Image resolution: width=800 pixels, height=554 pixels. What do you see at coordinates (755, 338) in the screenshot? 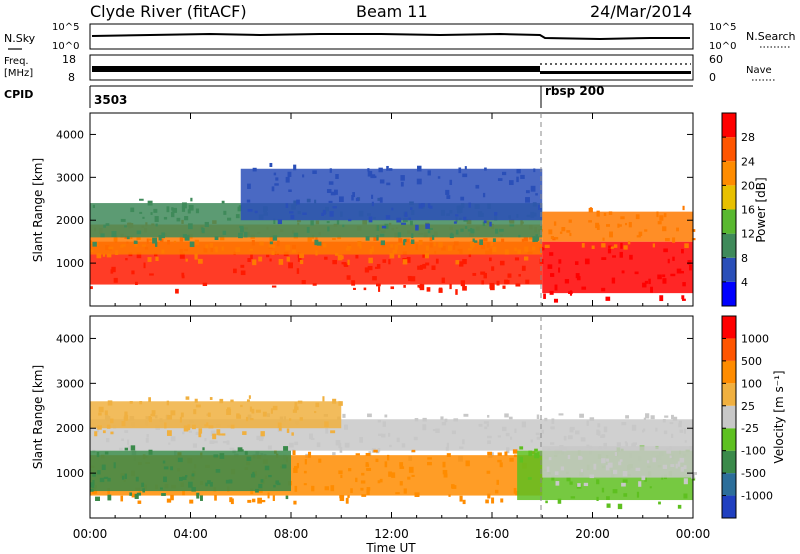
I see `colorbar-tick-label: 1000` at bounding box center [755, 338].